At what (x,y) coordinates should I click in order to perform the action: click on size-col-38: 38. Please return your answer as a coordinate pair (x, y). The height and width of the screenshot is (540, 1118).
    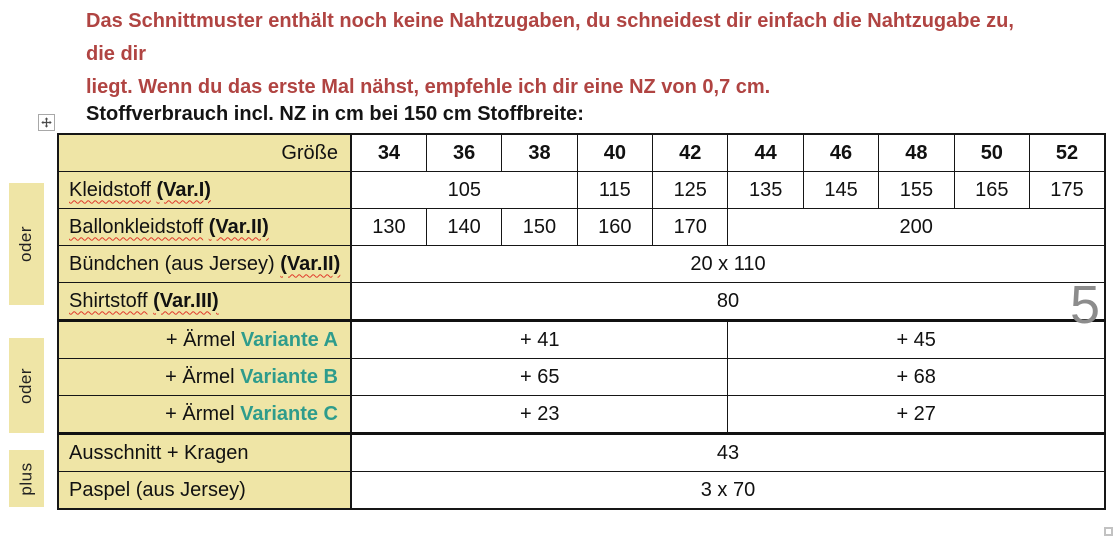
    Looking at the image, I should click on (539, 152).